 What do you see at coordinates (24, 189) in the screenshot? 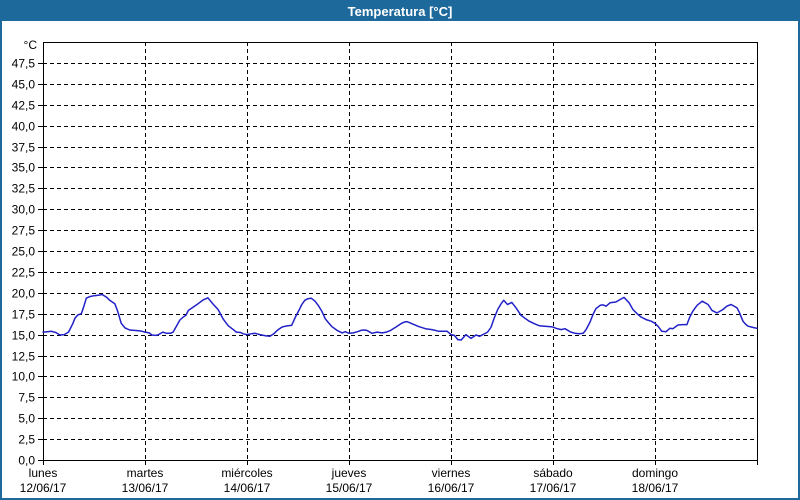
I see `svg-text: 32,5` at bounding box center [24, 189].